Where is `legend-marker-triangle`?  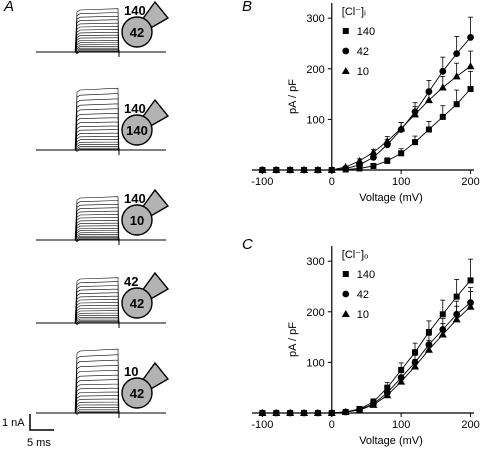 legend-marker-triangle is located at coordinates (345, 70).